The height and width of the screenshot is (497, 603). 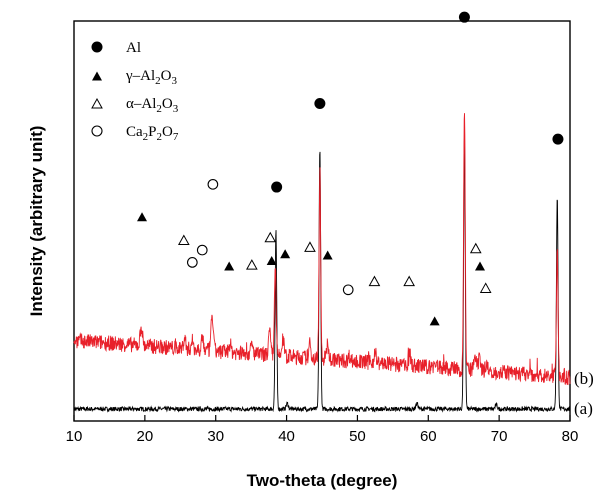 I want to click on legend-gamma-marker, so click(x=97, y=76).